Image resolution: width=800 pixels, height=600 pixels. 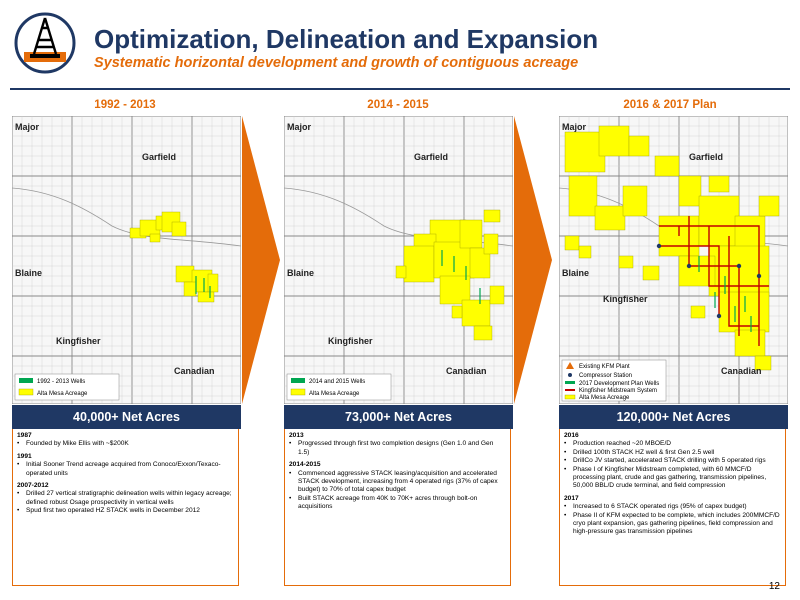 I want to click on page-number: 12, so click(x=774, y=586).